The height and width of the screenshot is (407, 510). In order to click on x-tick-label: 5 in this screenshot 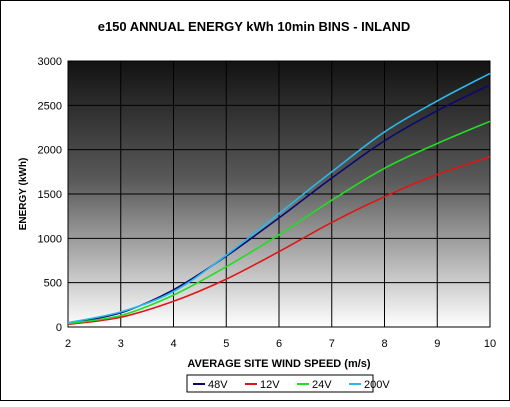, I will do `click(226, 344)`.